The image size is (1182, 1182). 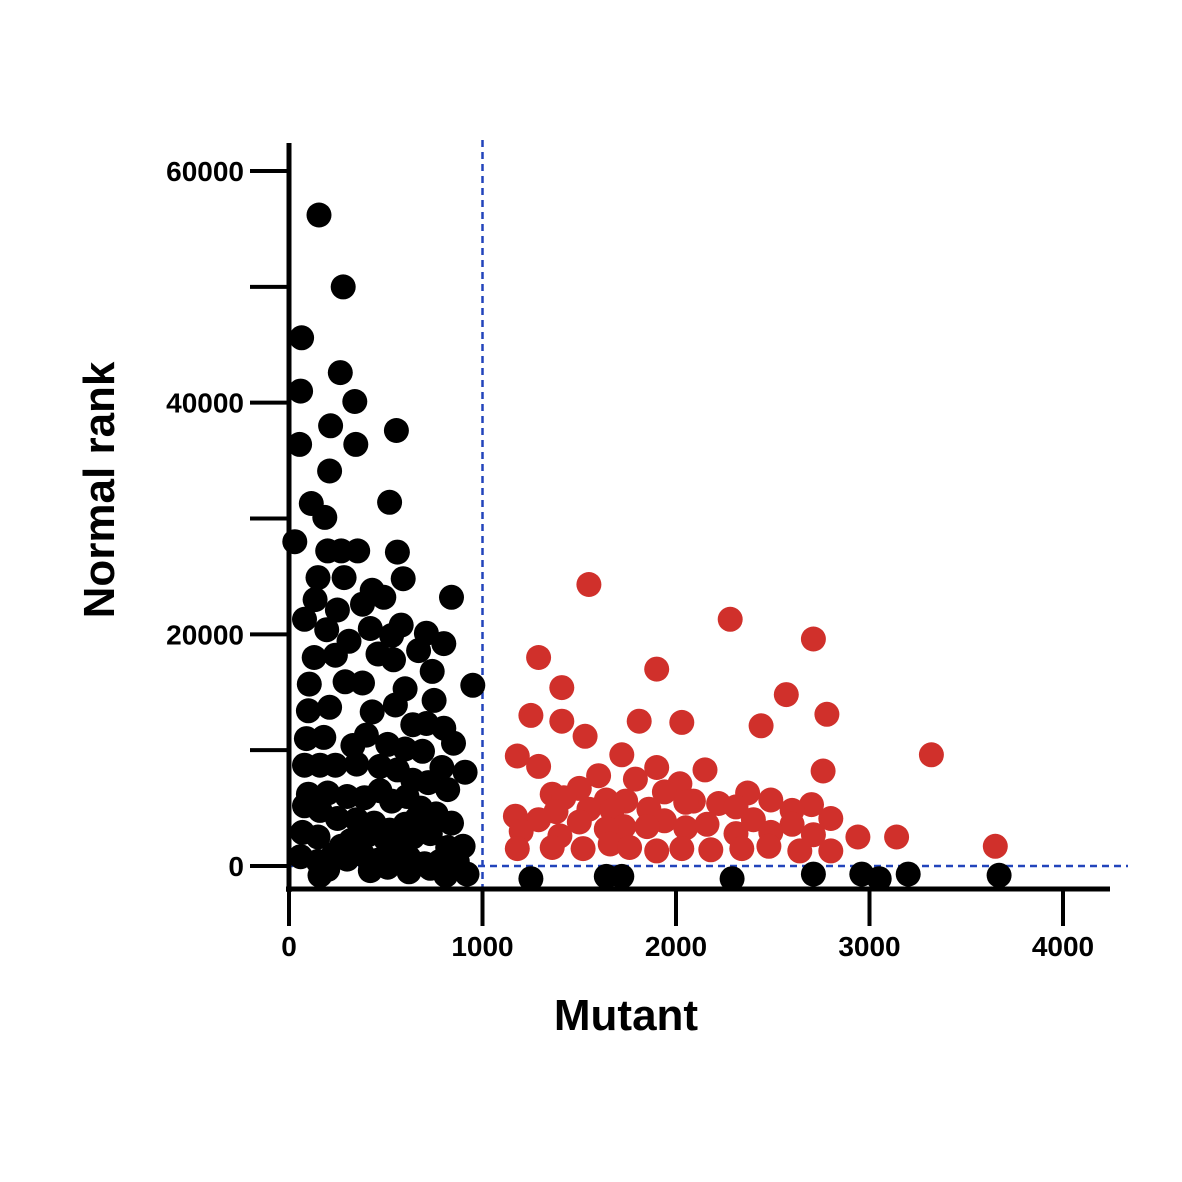 I want to click on y-tick-label: 20000, so click(x=205, y=634).